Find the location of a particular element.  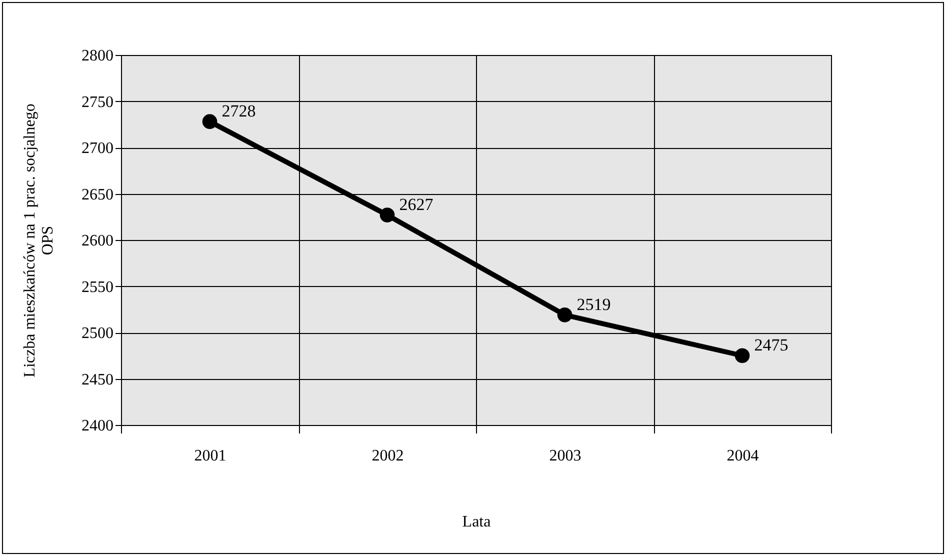

data-label: 2519 is located at coordinates (593, 304).